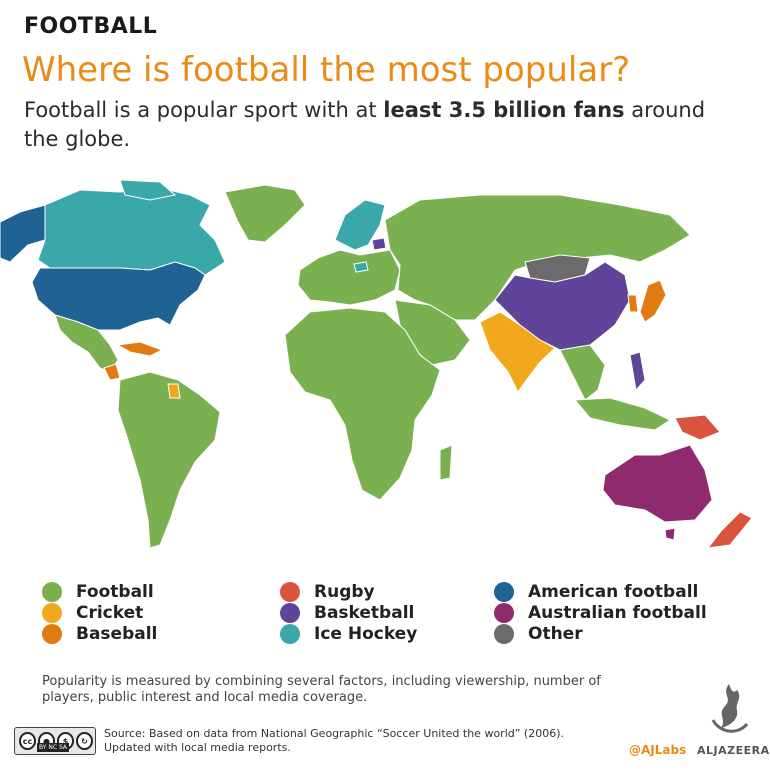  Describe the element at coordinates (653, 301) in the screenshot. I see `region-japan` at that location.